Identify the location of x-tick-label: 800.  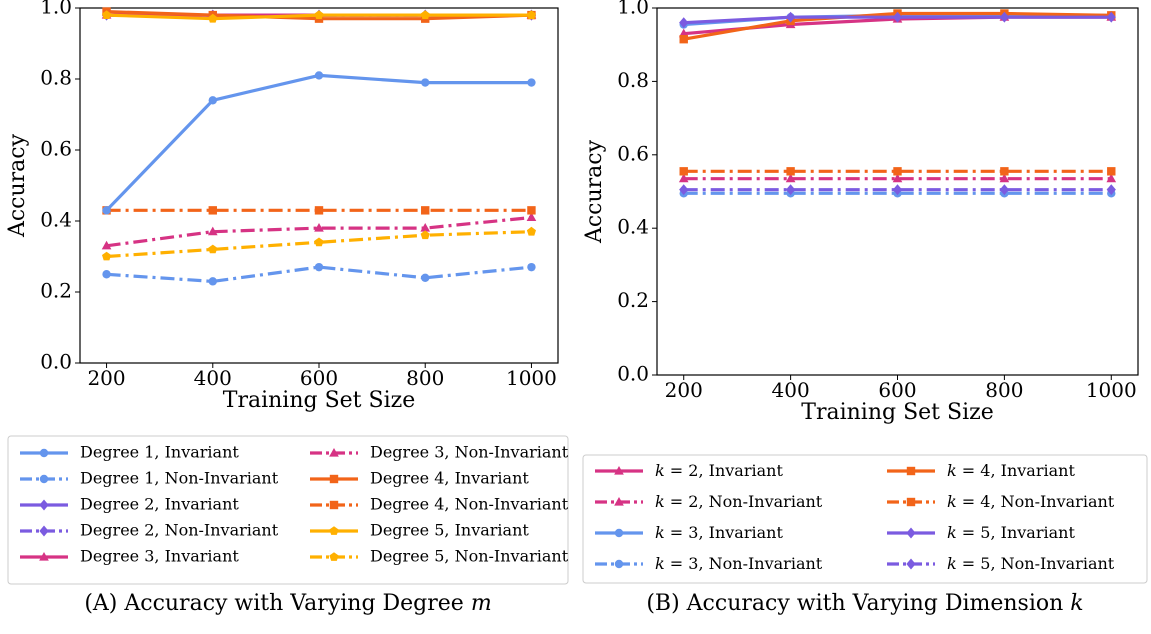
(425, 378).